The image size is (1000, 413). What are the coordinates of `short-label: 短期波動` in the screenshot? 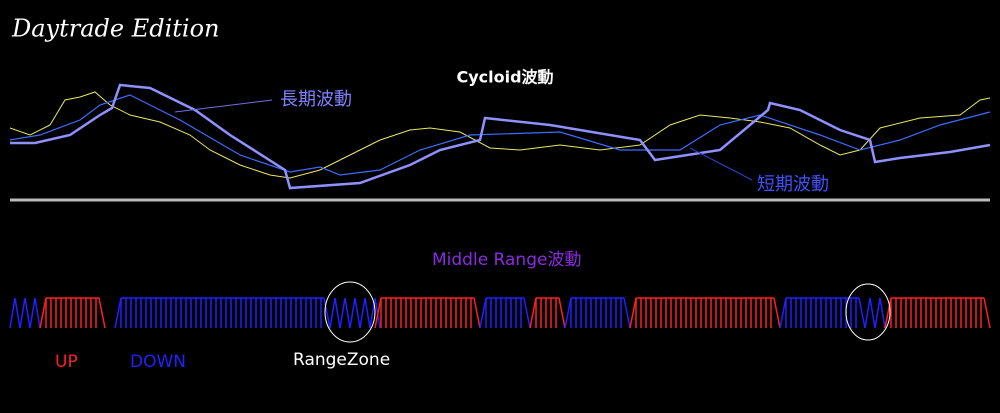 It's located at (793, 184).